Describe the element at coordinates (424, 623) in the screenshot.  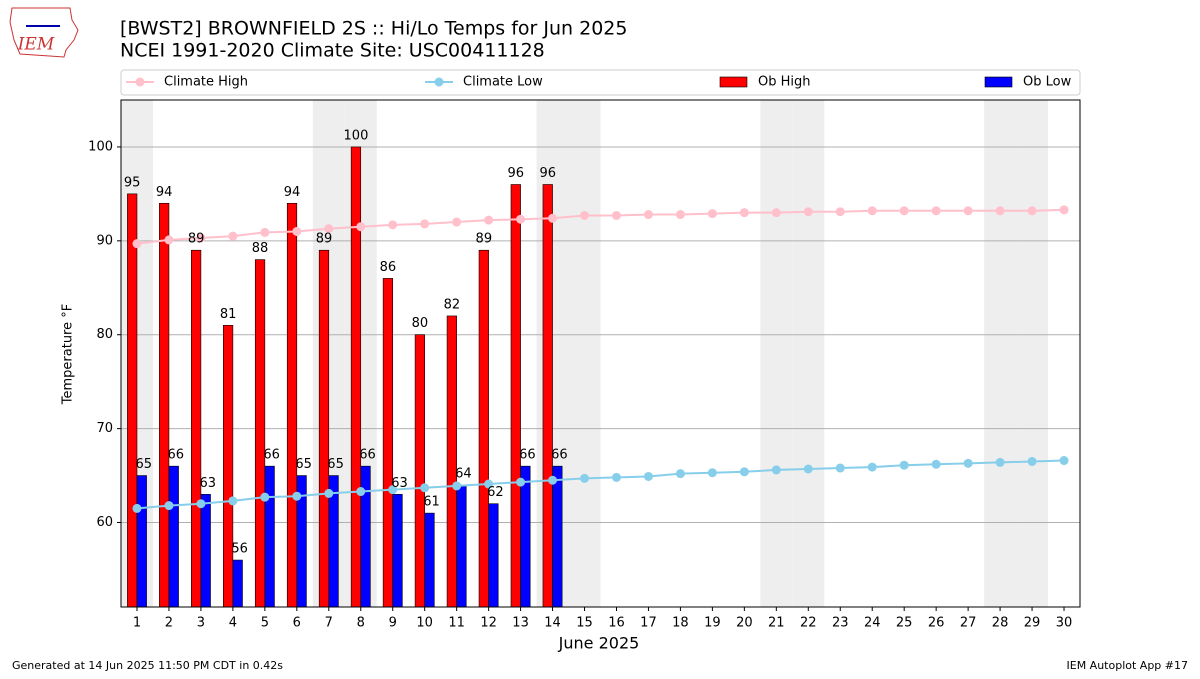
I see `x-tick-label: 10` at that location.